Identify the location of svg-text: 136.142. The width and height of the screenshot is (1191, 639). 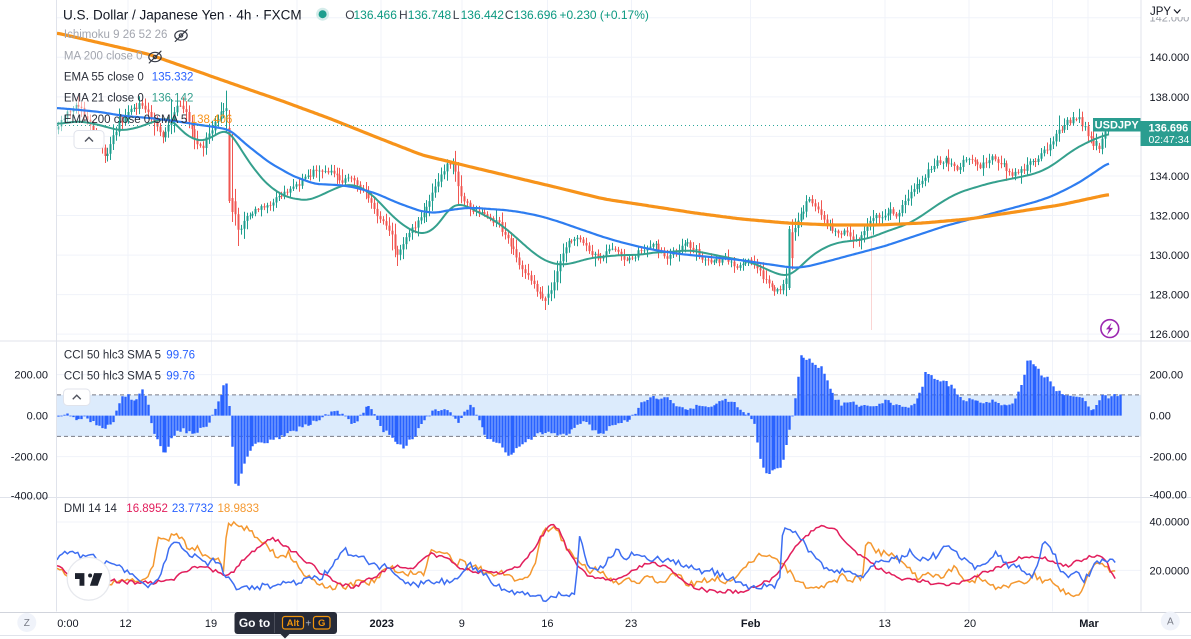
(173, 99).